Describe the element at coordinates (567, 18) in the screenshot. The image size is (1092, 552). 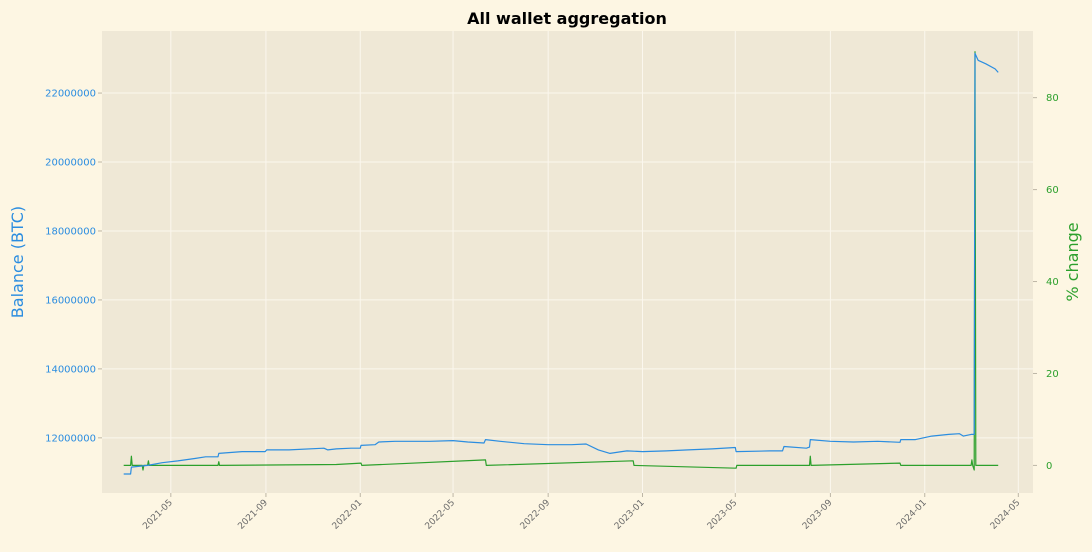
I see `chart-title: All wallet aggregation` at that location.